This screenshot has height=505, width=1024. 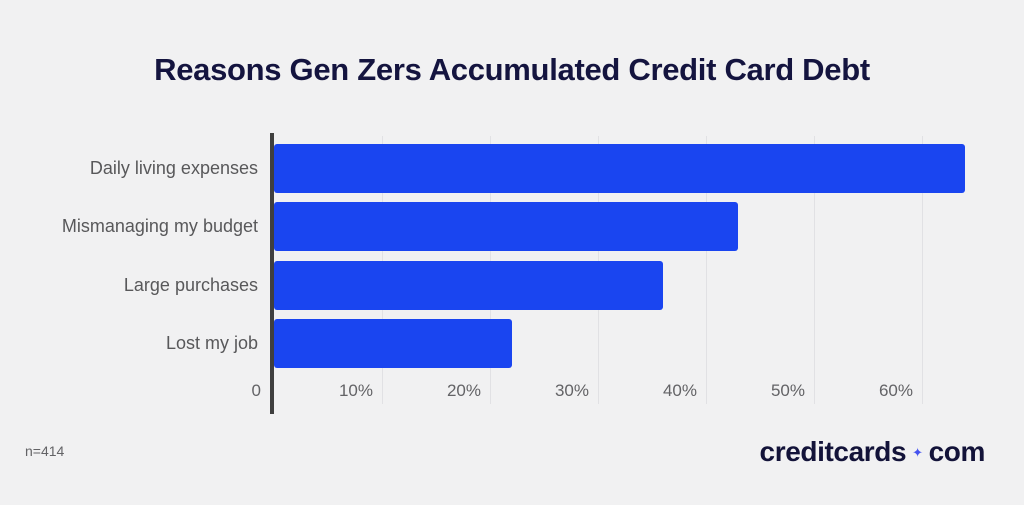 I want to click on category-label: Large purchases, so click(x=190, y=284).